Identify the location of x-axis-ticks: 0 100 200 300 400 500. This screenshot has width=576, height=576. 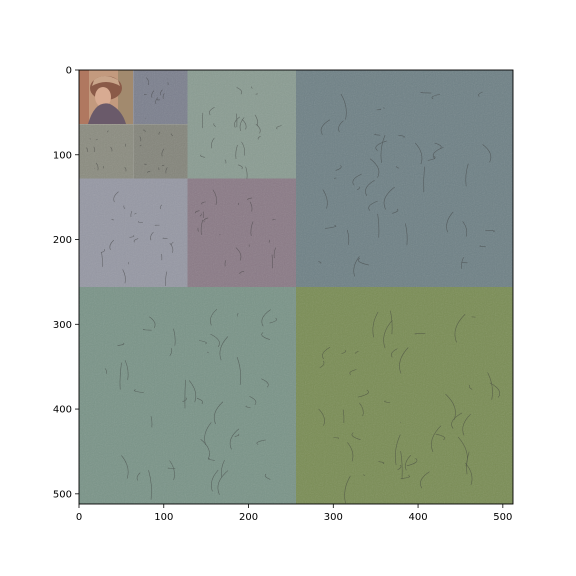
(294, 513).